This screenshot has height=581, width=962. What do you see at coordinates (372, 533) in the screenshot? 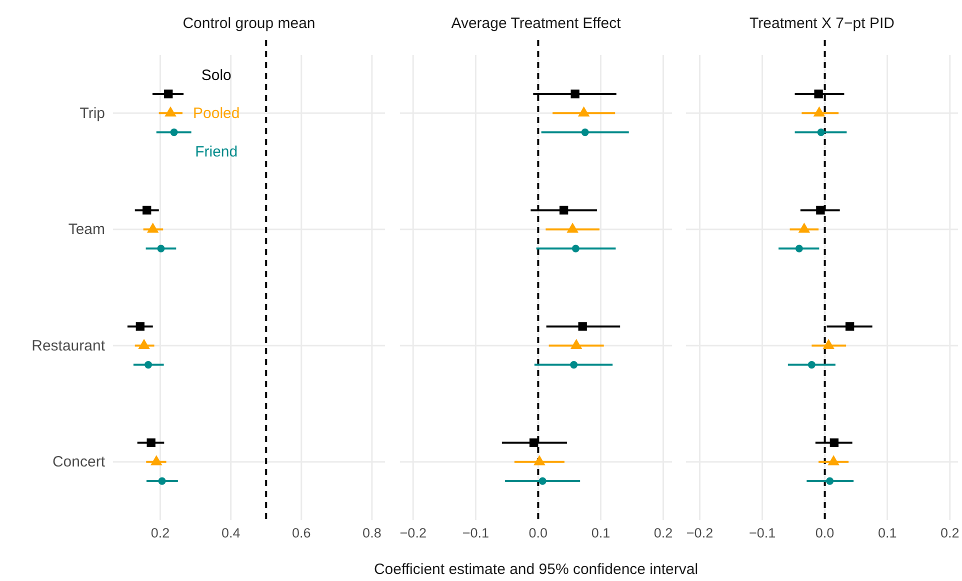
I see `x-tick-label: 0.8` at bounding box center [372, 533].